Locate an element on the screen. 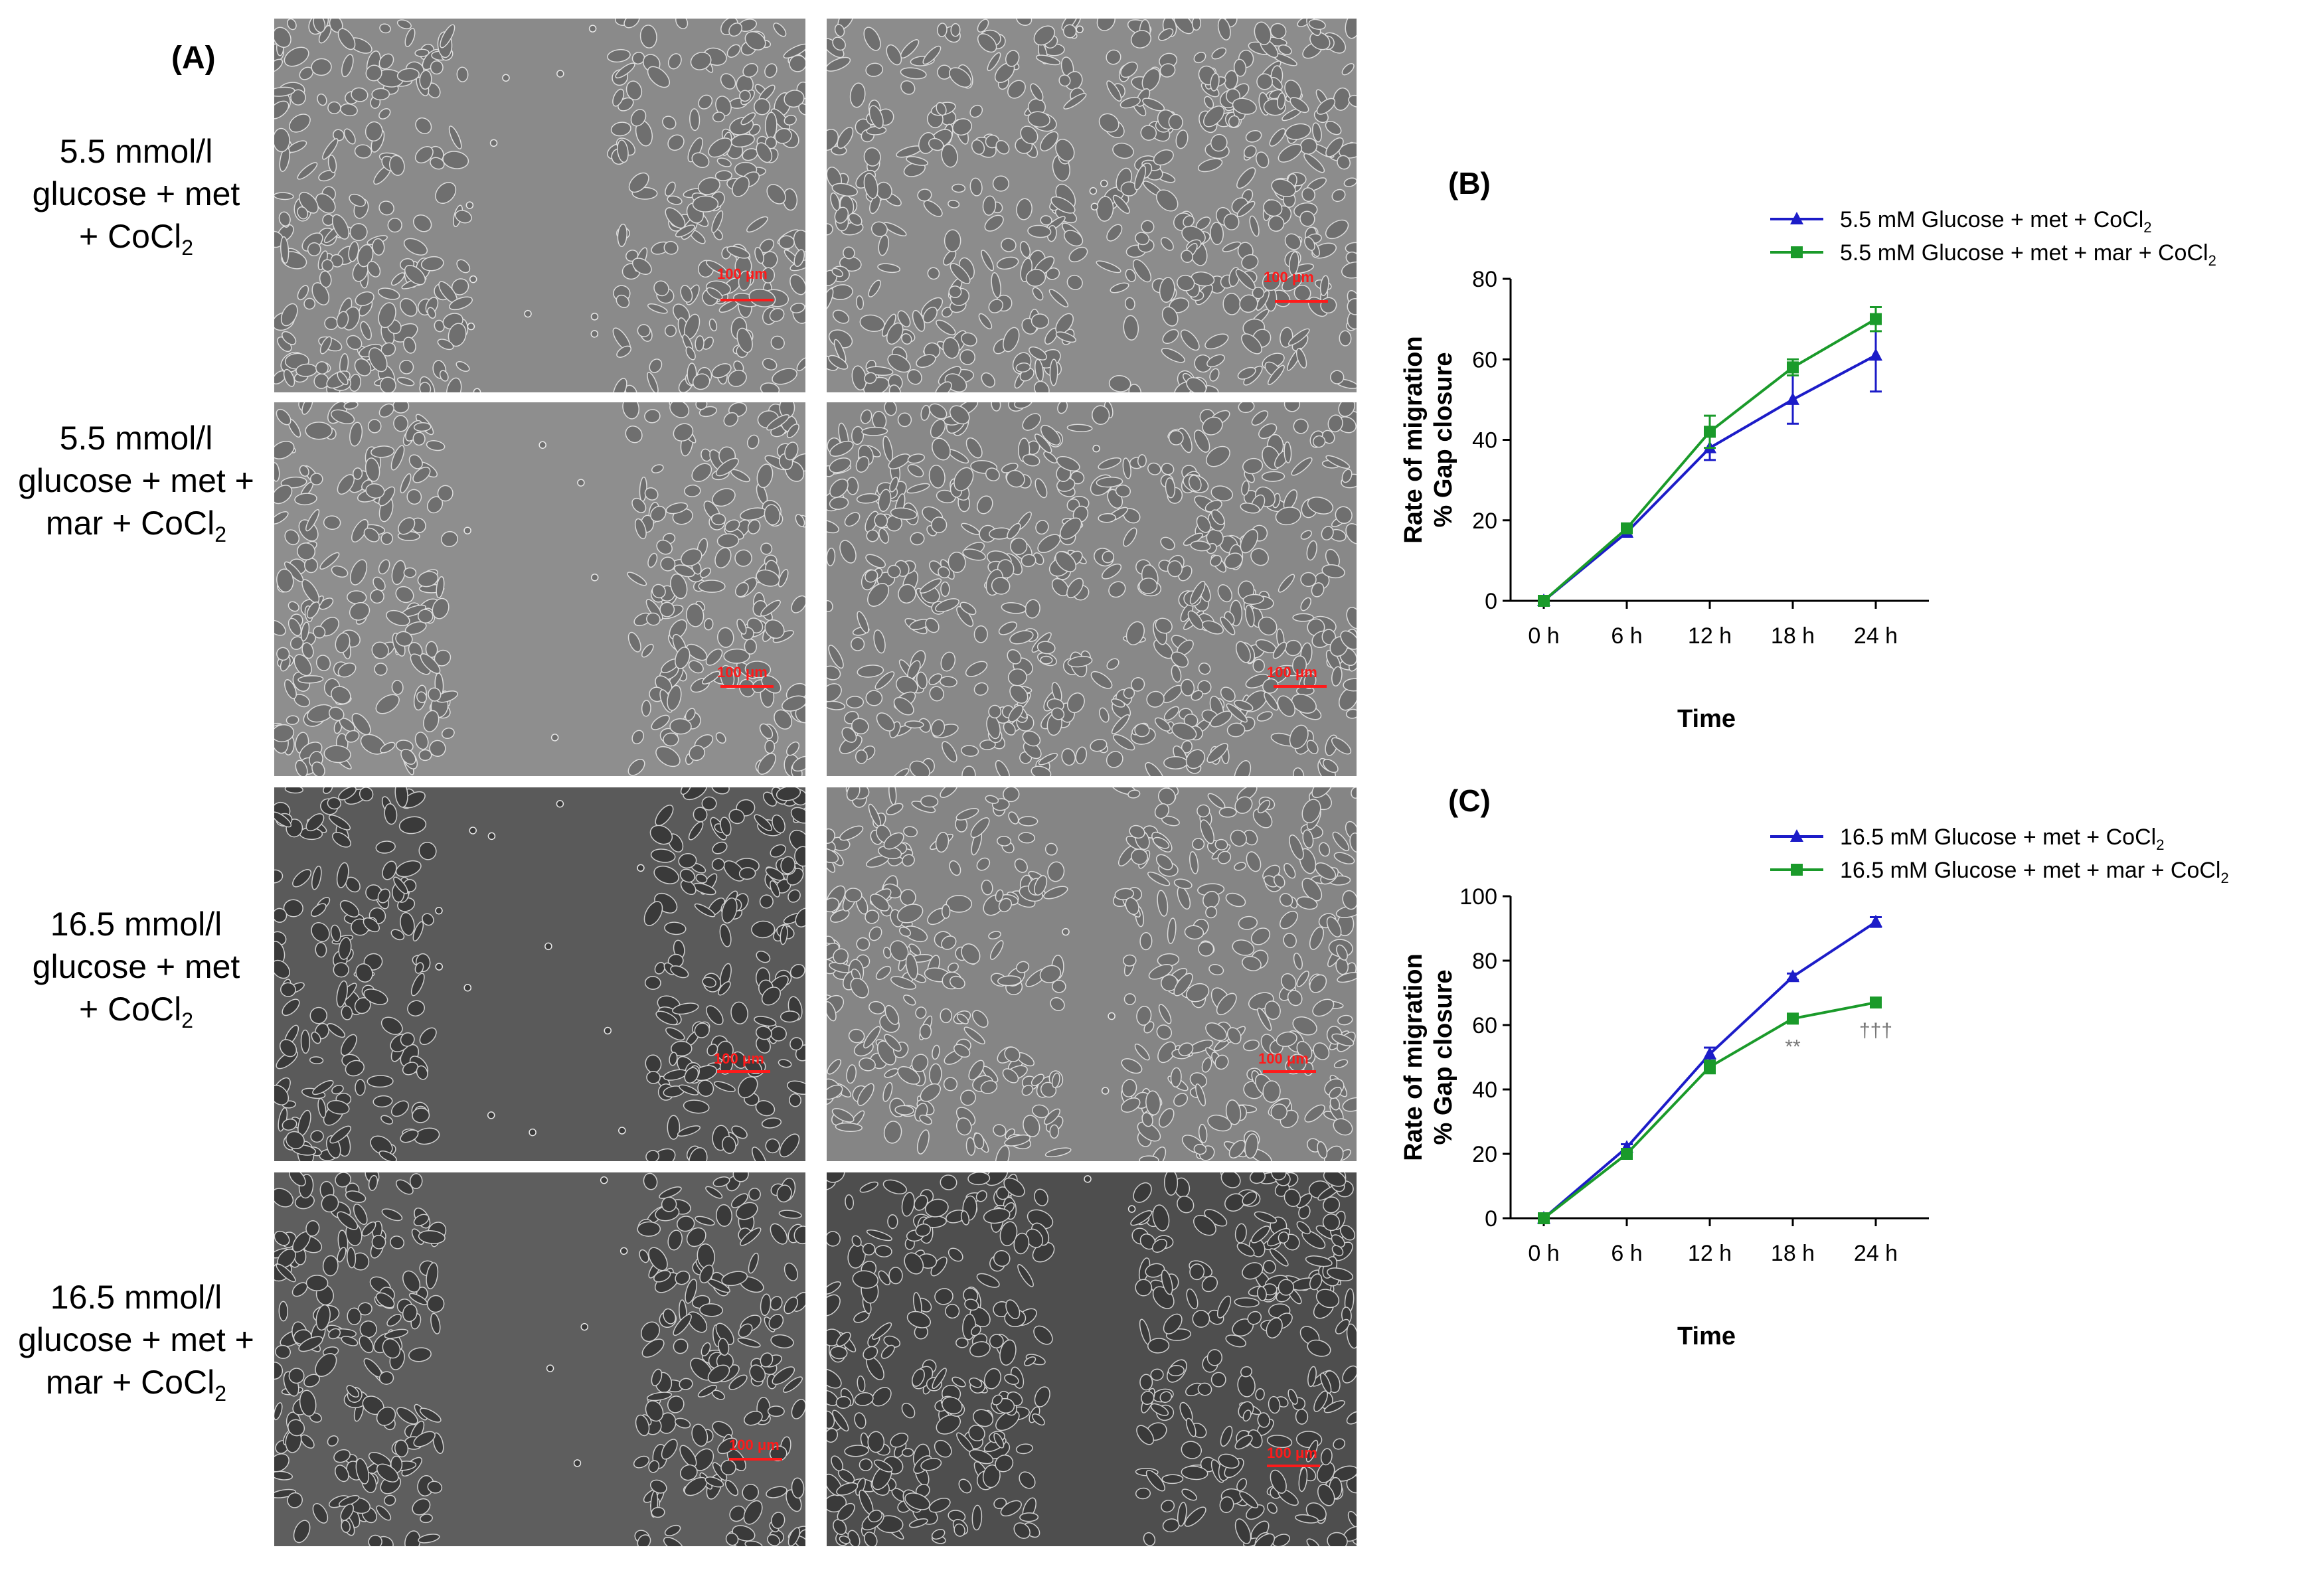 The height and width of the screenshot is (1596, 2318). legend-label: 5.5 mM Glucose + met + mar + CoCl2 is located at coordinates (2028, 255).